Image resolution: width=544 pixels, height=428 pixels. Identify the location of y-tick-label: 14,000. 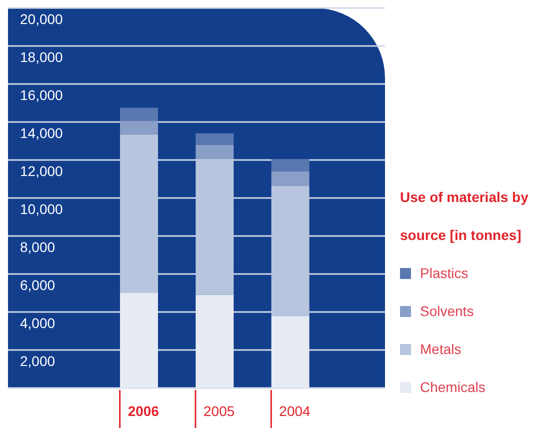
(42, 133).